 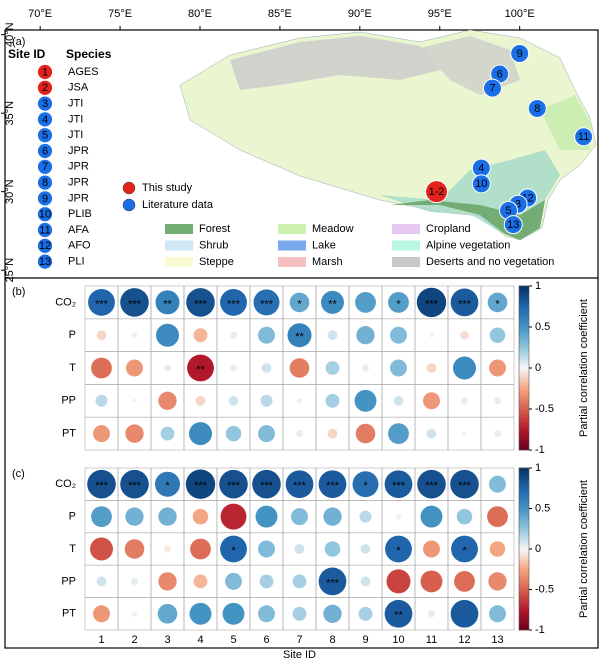 I want to click on y-tick-label: 25°N, so click(x=10, y=270).